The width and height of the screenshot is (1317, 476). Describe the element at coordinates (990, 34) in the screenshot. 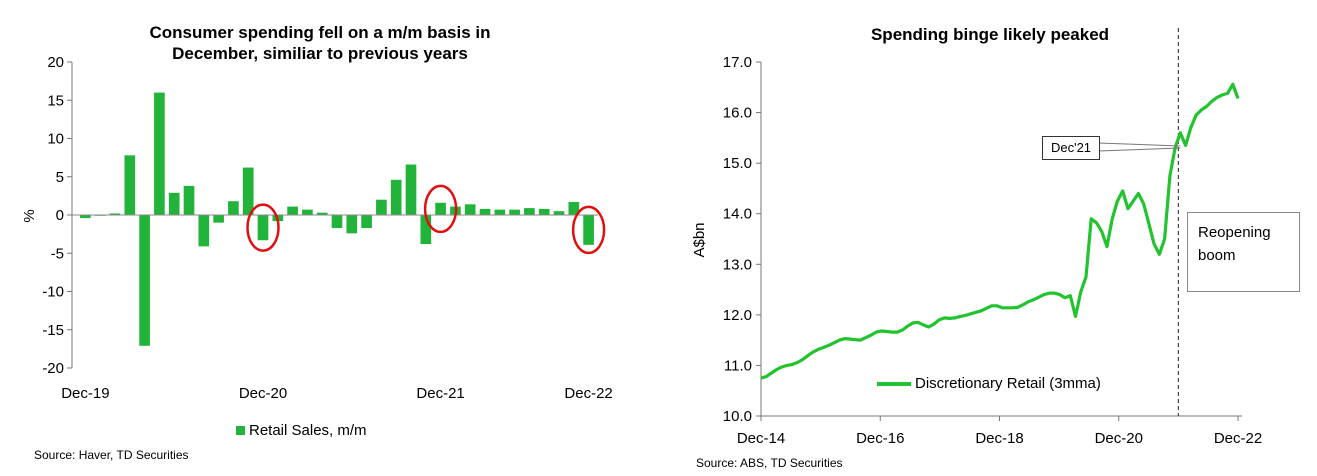

I see `right-chart-title: Spending binge likely peaked` at that location.